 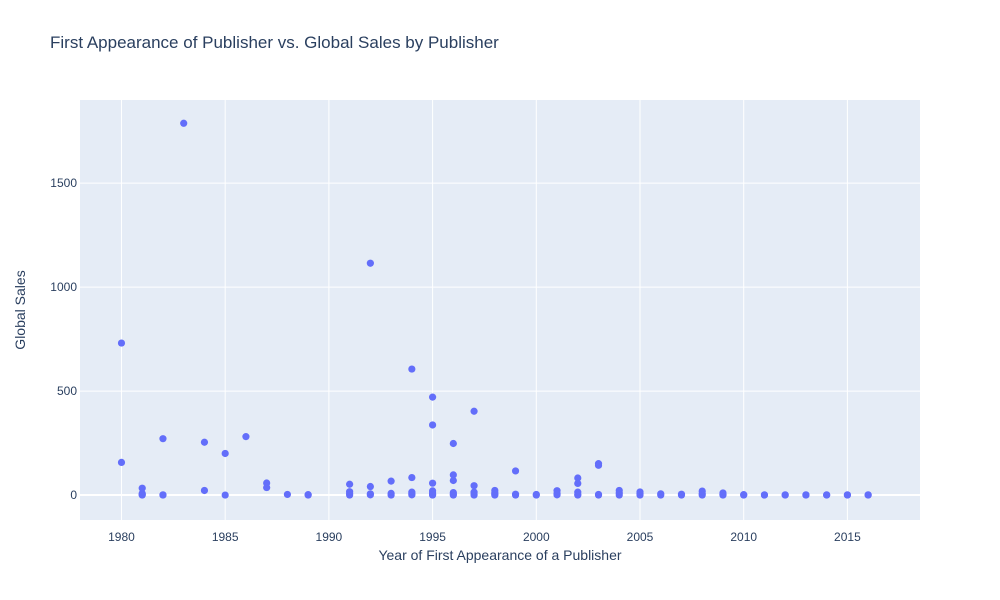 I want to click on y-tick-label: 1500, so click(x=63, y=183).